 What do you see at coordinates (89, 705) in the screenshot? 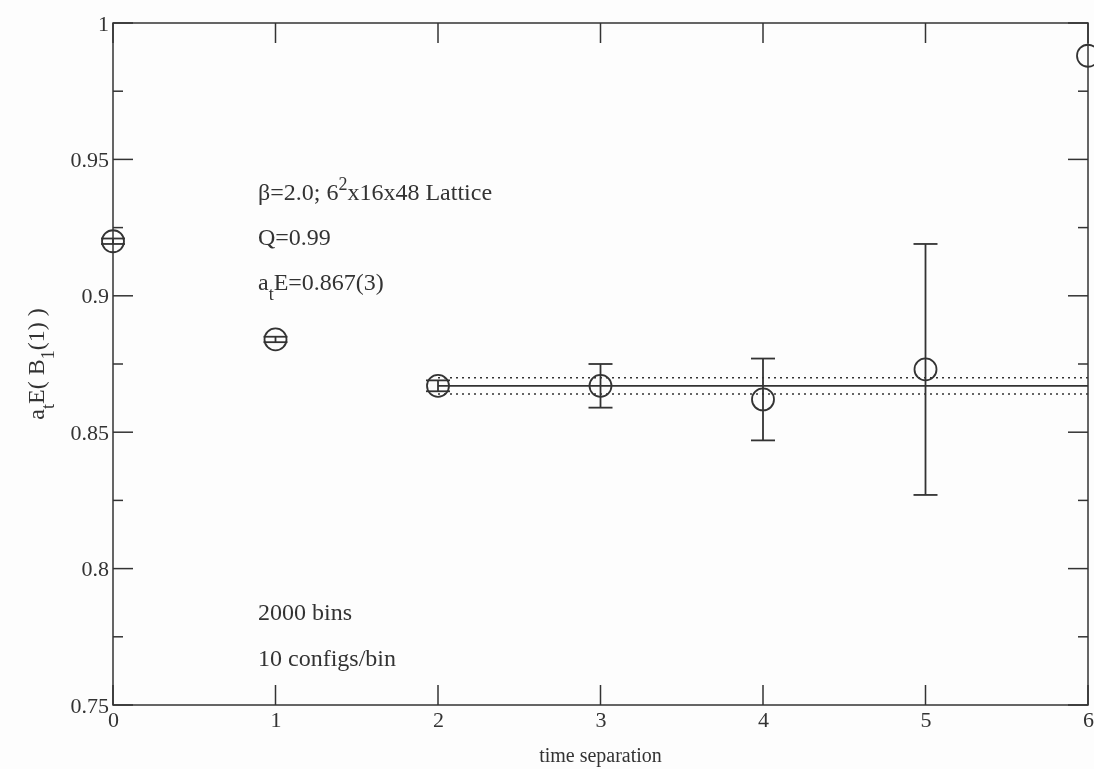
I see `y-tick-label: 0.75` at bounding box center [89, 705].